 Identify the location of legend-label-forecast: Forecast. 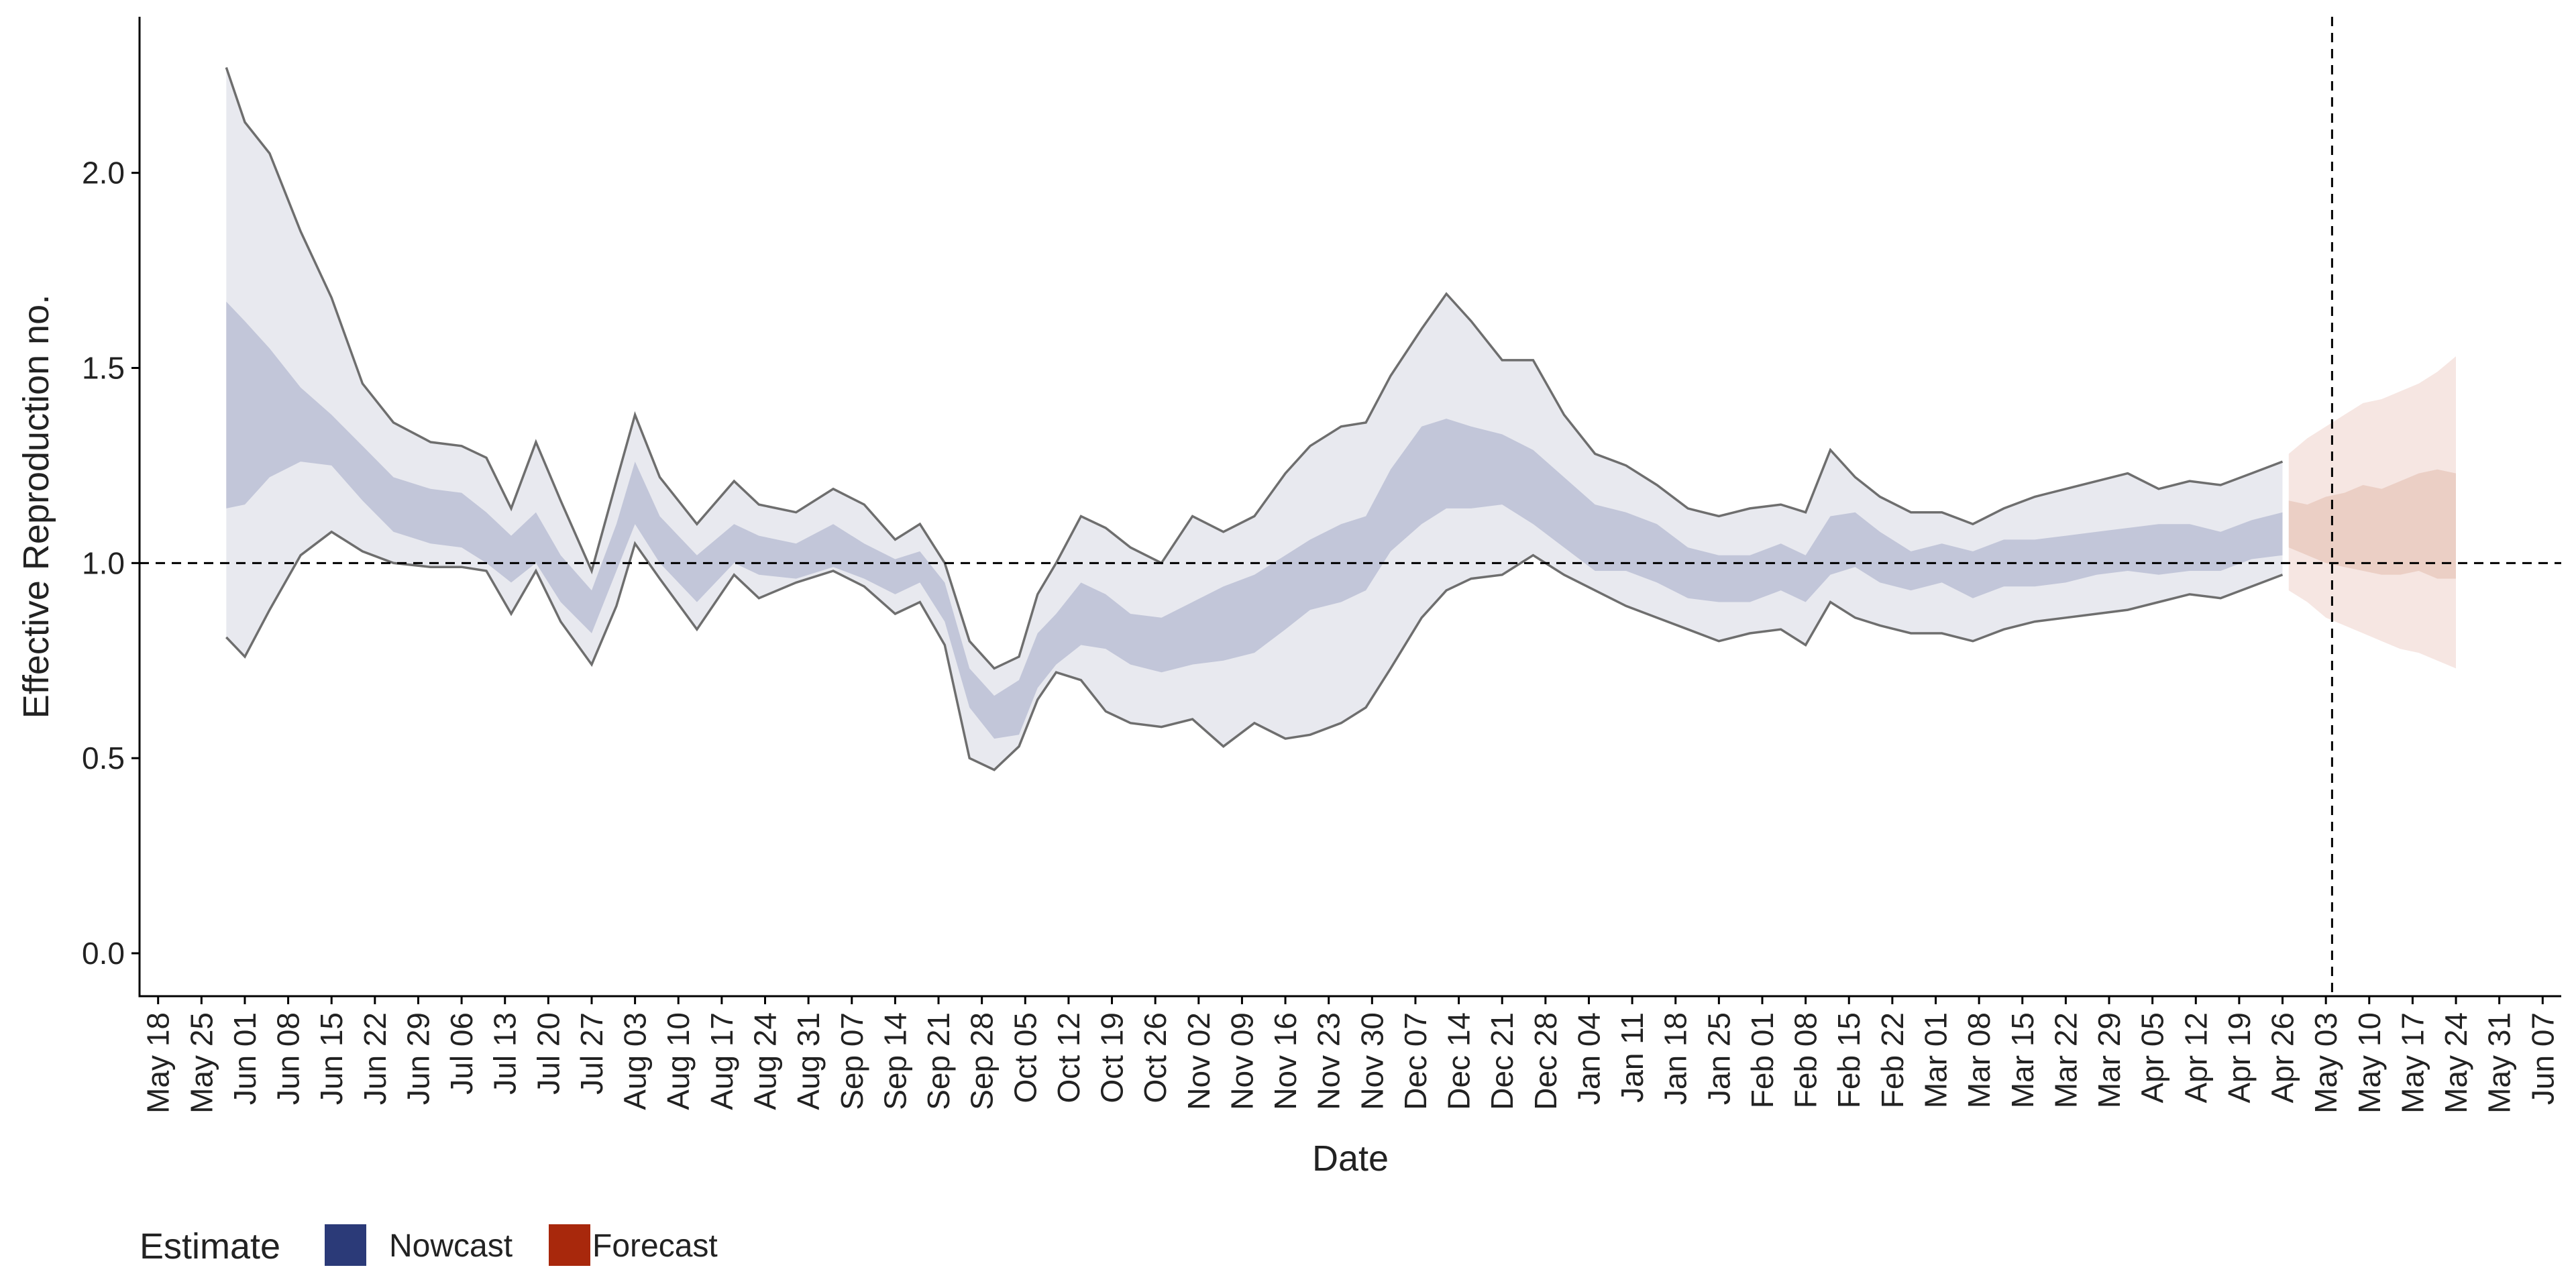
(655, 1246).